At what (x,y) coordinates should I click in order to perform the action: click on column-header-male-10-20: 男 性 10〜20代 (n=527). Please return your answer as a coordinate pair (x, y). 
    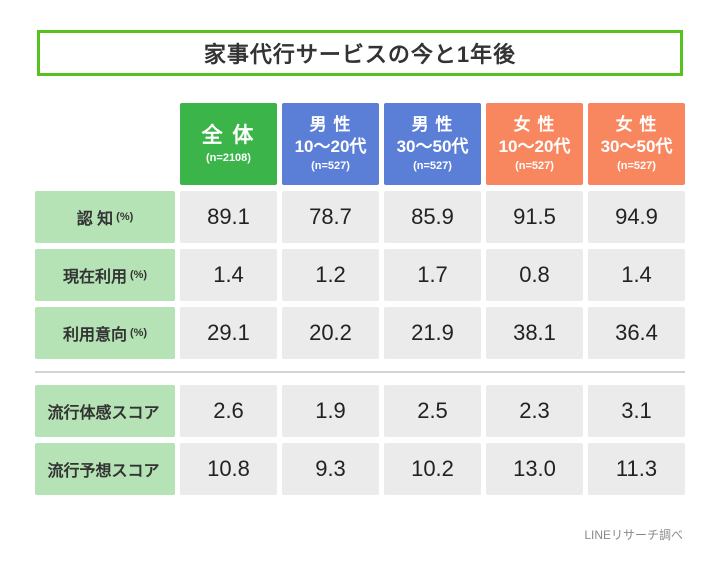
    Looking at the image, I should click on (330, 144).